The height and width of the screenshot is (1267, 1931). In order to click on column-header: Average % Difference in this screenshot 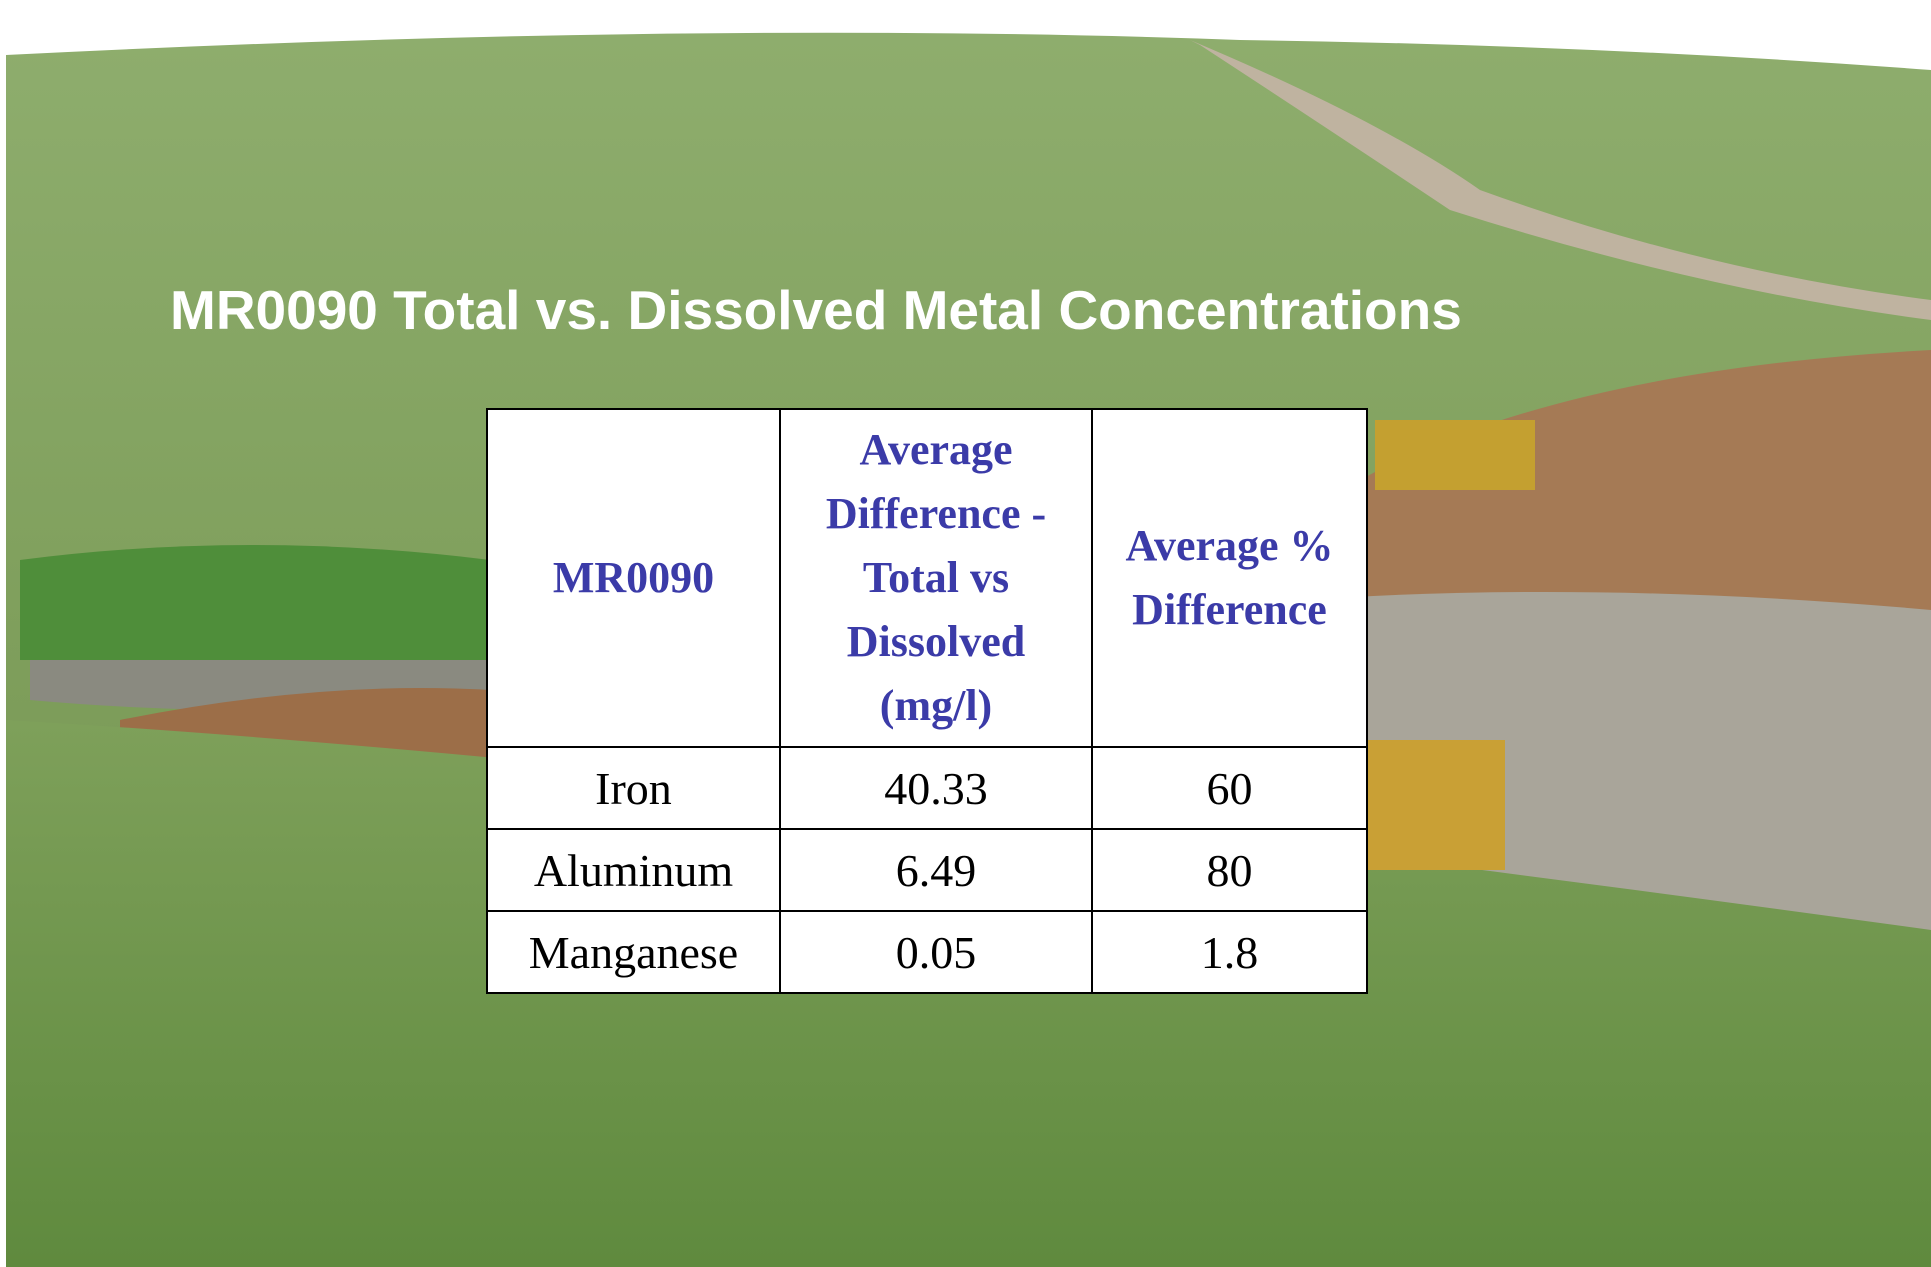, I will do `click(1229, 578)`.